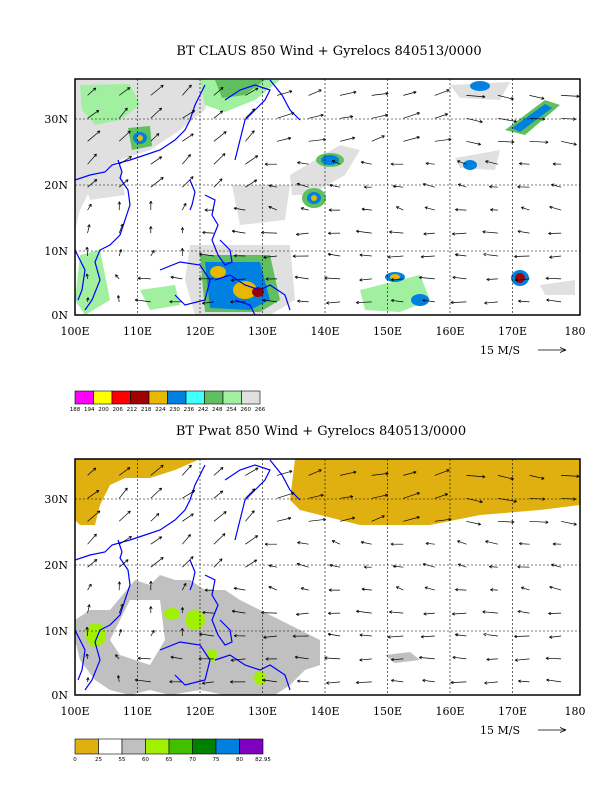 The height and width of the screenshot is (792, 612). I want to click on x-tick-label: 140E, so click(324, 331).